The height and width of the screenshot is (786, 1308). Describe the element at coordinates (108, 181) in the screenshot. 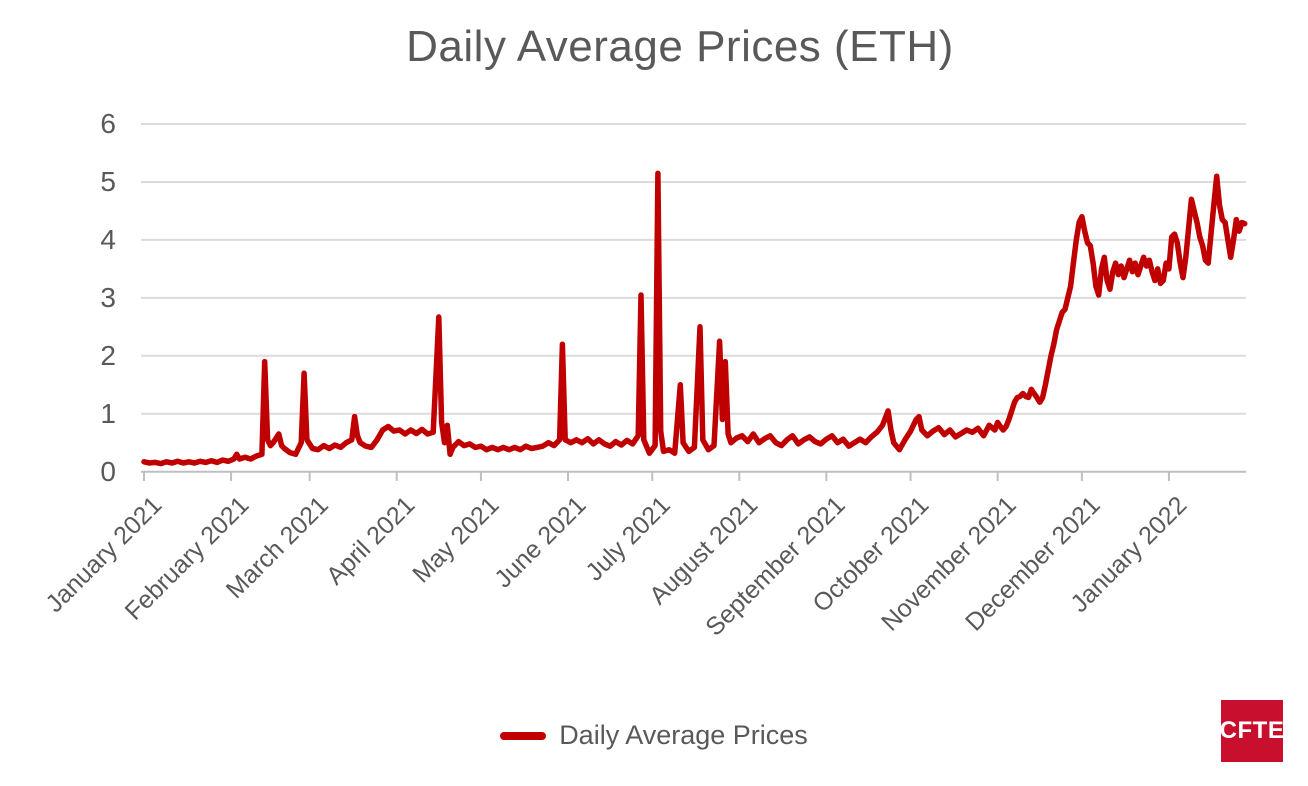

I see `y-axis-label: 5` at that location.